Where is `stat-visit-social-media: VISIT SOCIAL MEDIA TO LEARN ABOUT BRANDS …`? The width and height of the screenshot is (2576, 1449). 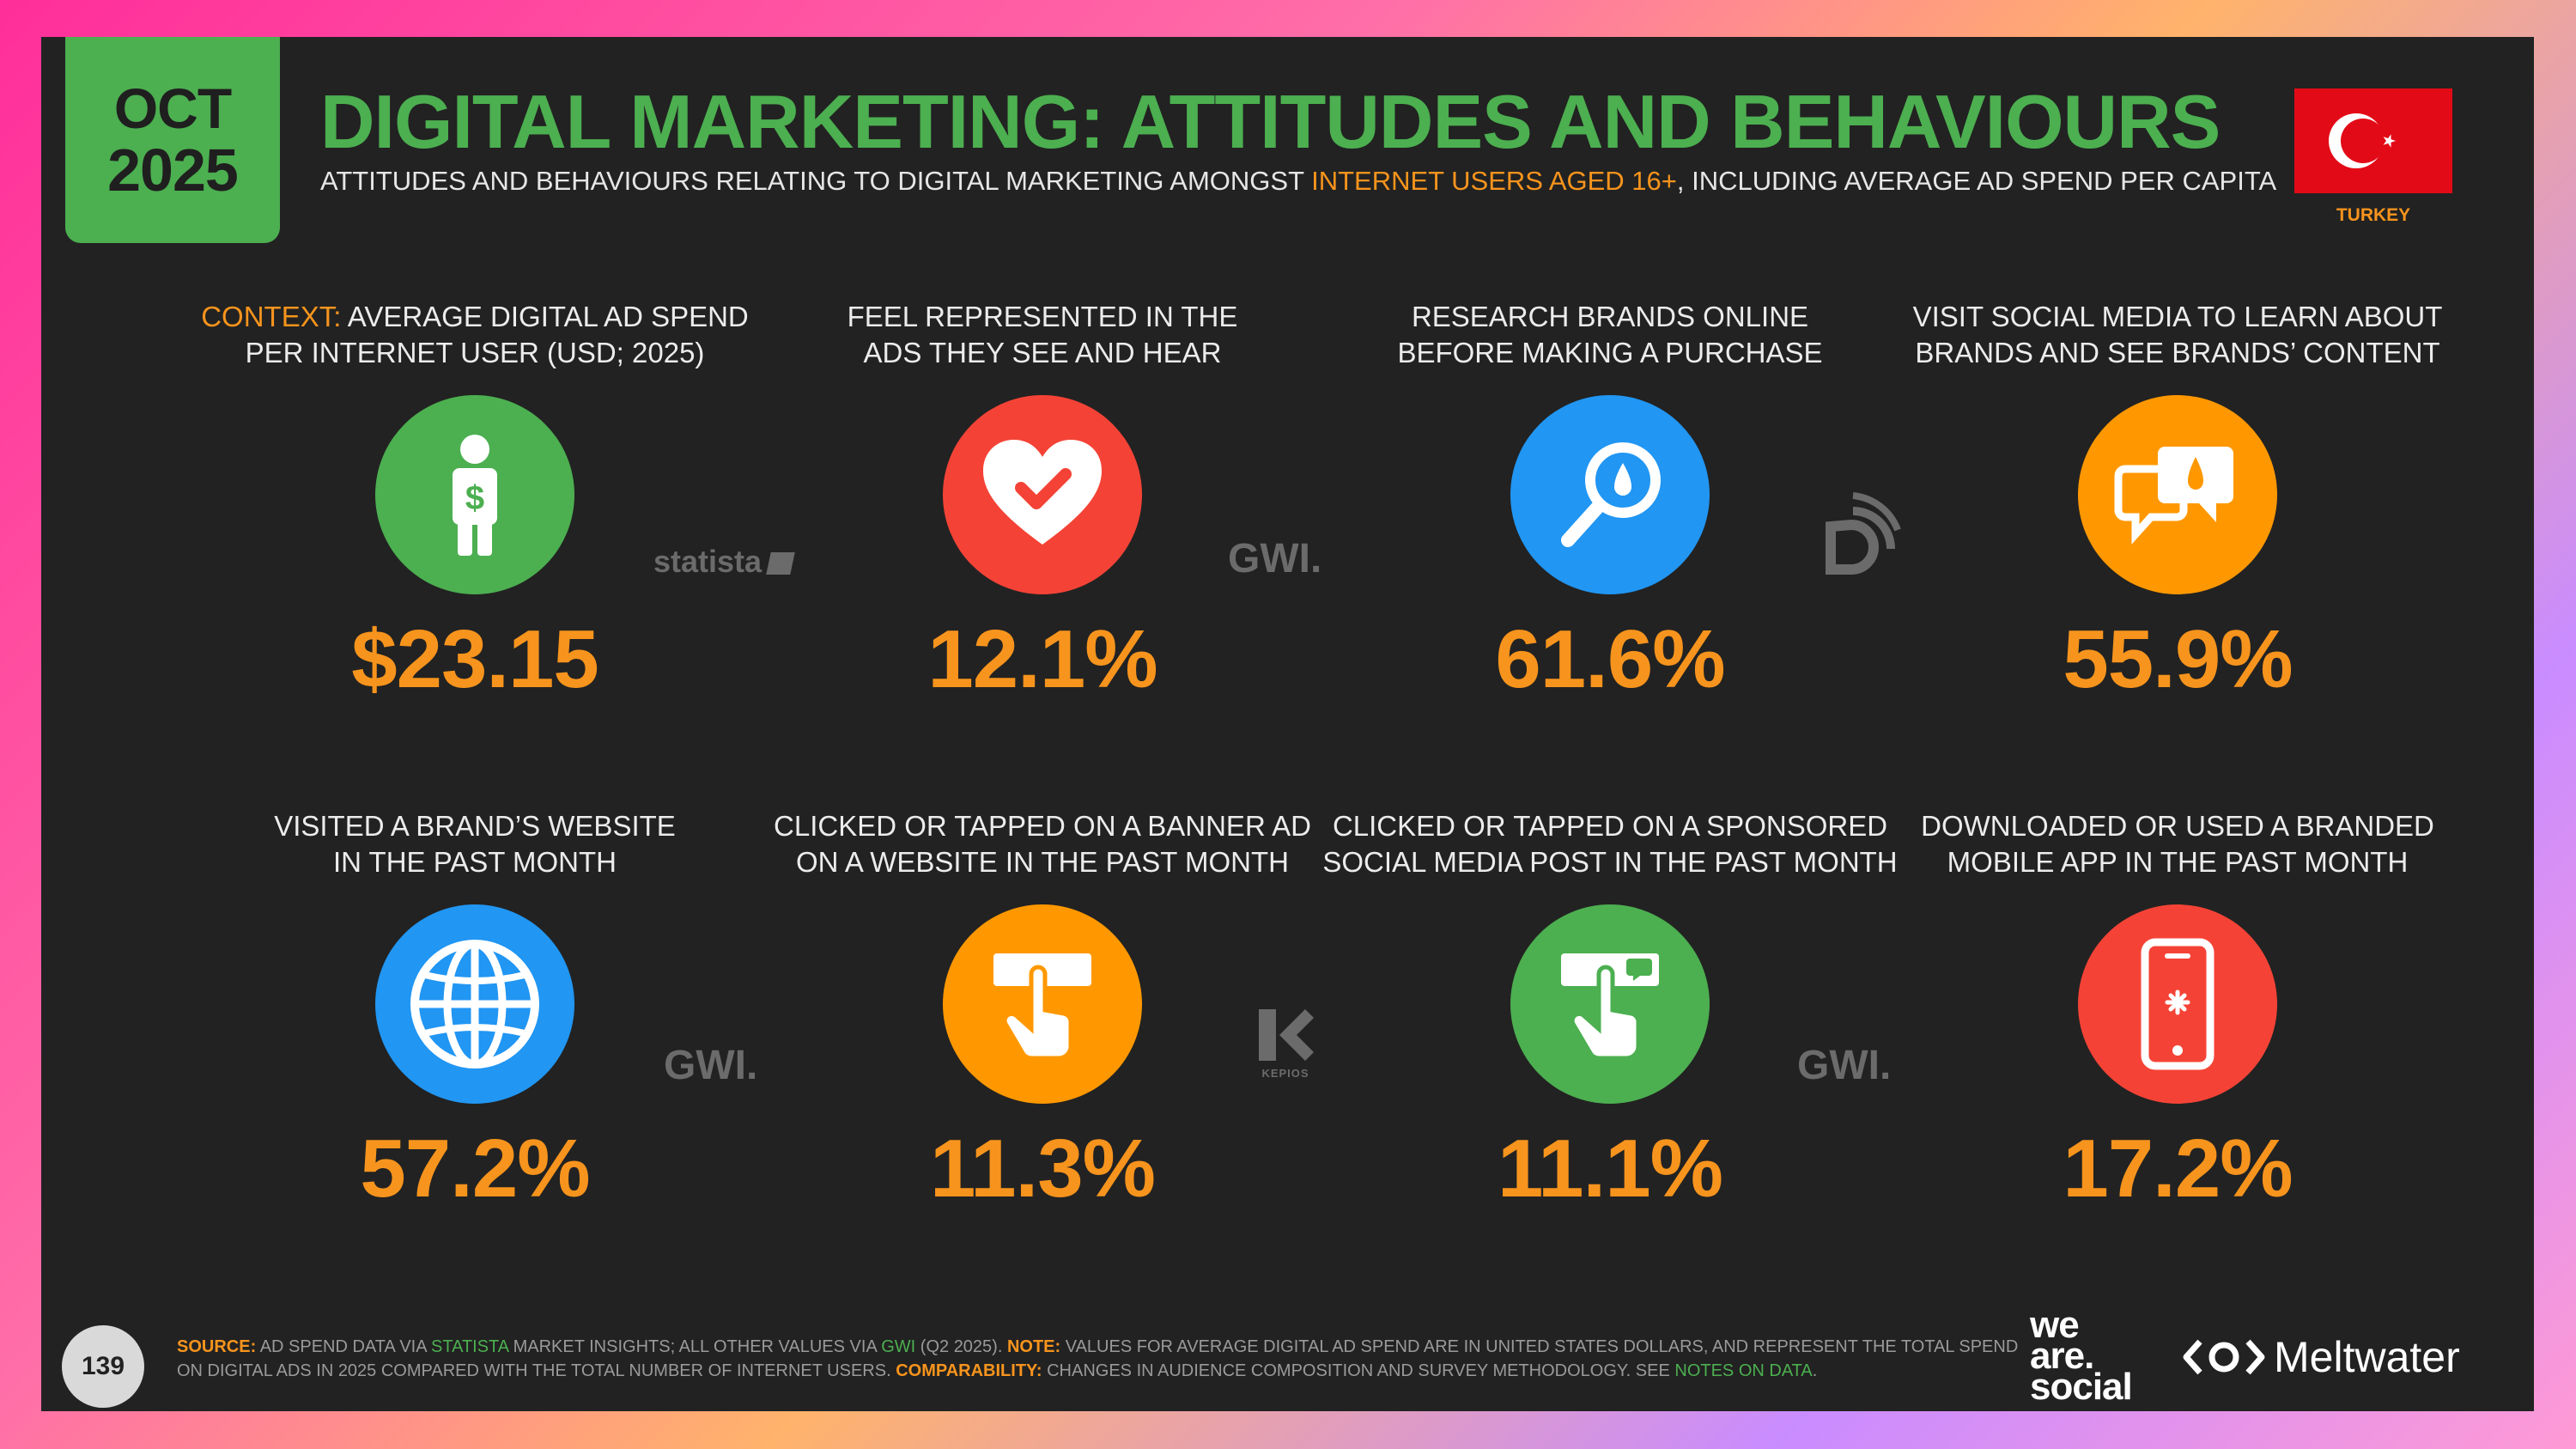
stat-visit-social-media: VISIT SOCIAL MEDIA TO LEARN ABOUT BRANDS … is located at coordinates (2178, 500).